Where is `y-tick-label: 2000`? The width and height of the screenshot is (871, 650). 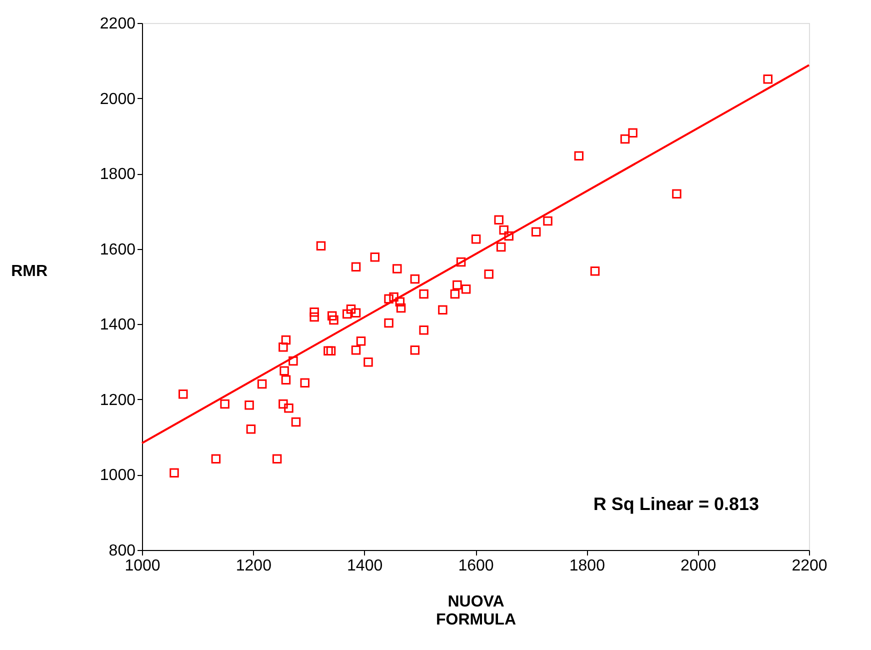
y-tick-label: 2000 is located at coordinates (118, 99).